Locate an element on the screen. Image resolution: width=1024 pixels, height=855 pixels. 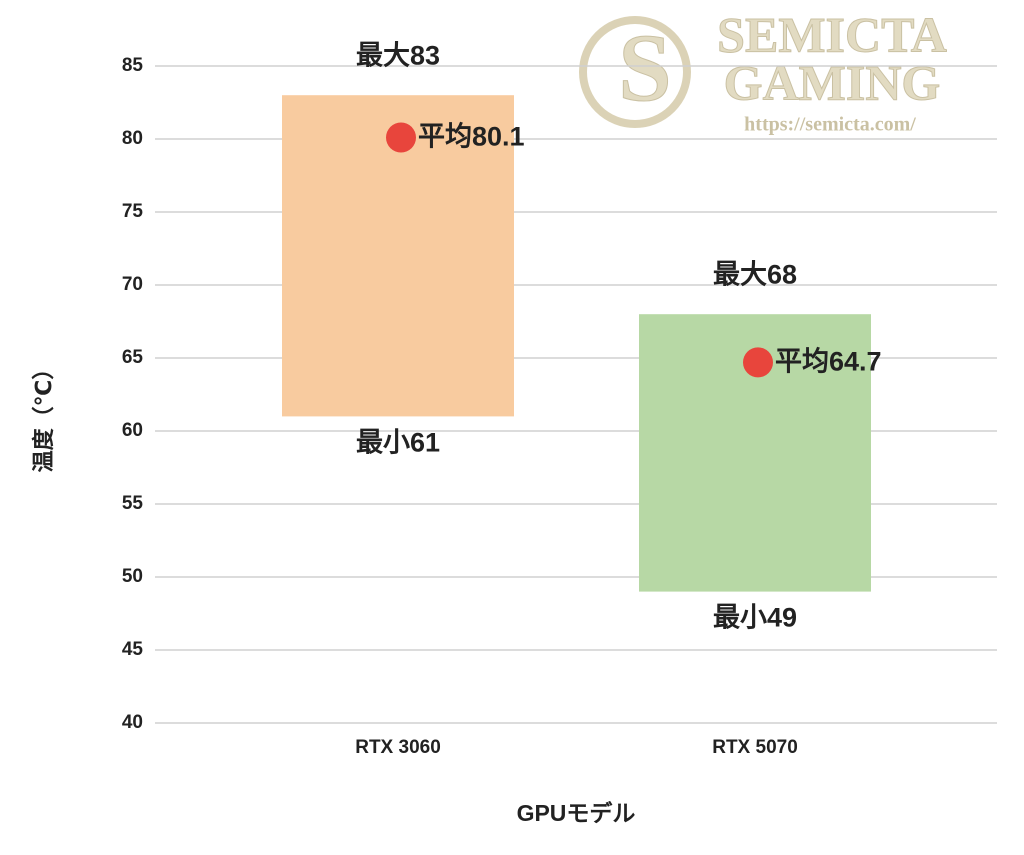
watermark-logo is located at coordinates (635, 72).